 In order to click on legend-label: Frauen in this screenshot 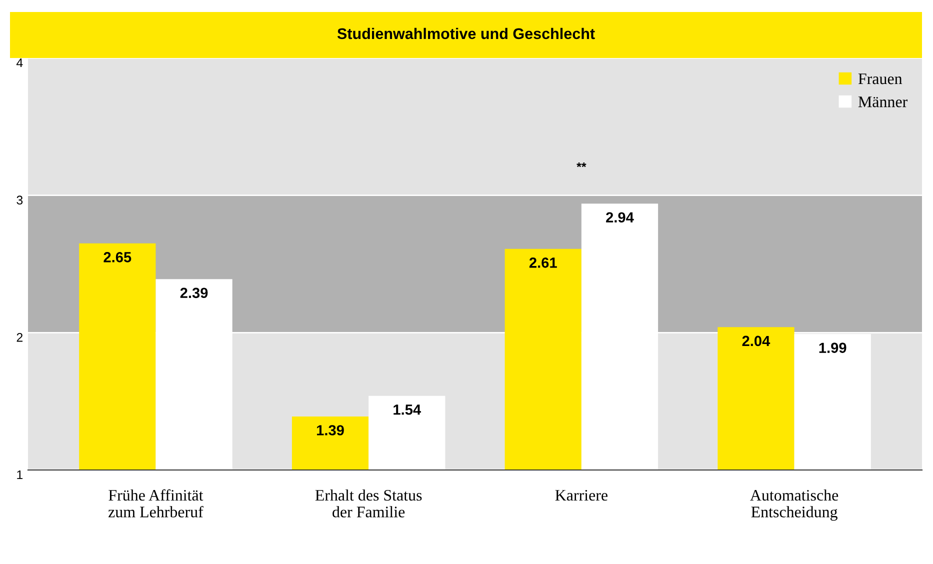, I will do `click(880, 79)`.